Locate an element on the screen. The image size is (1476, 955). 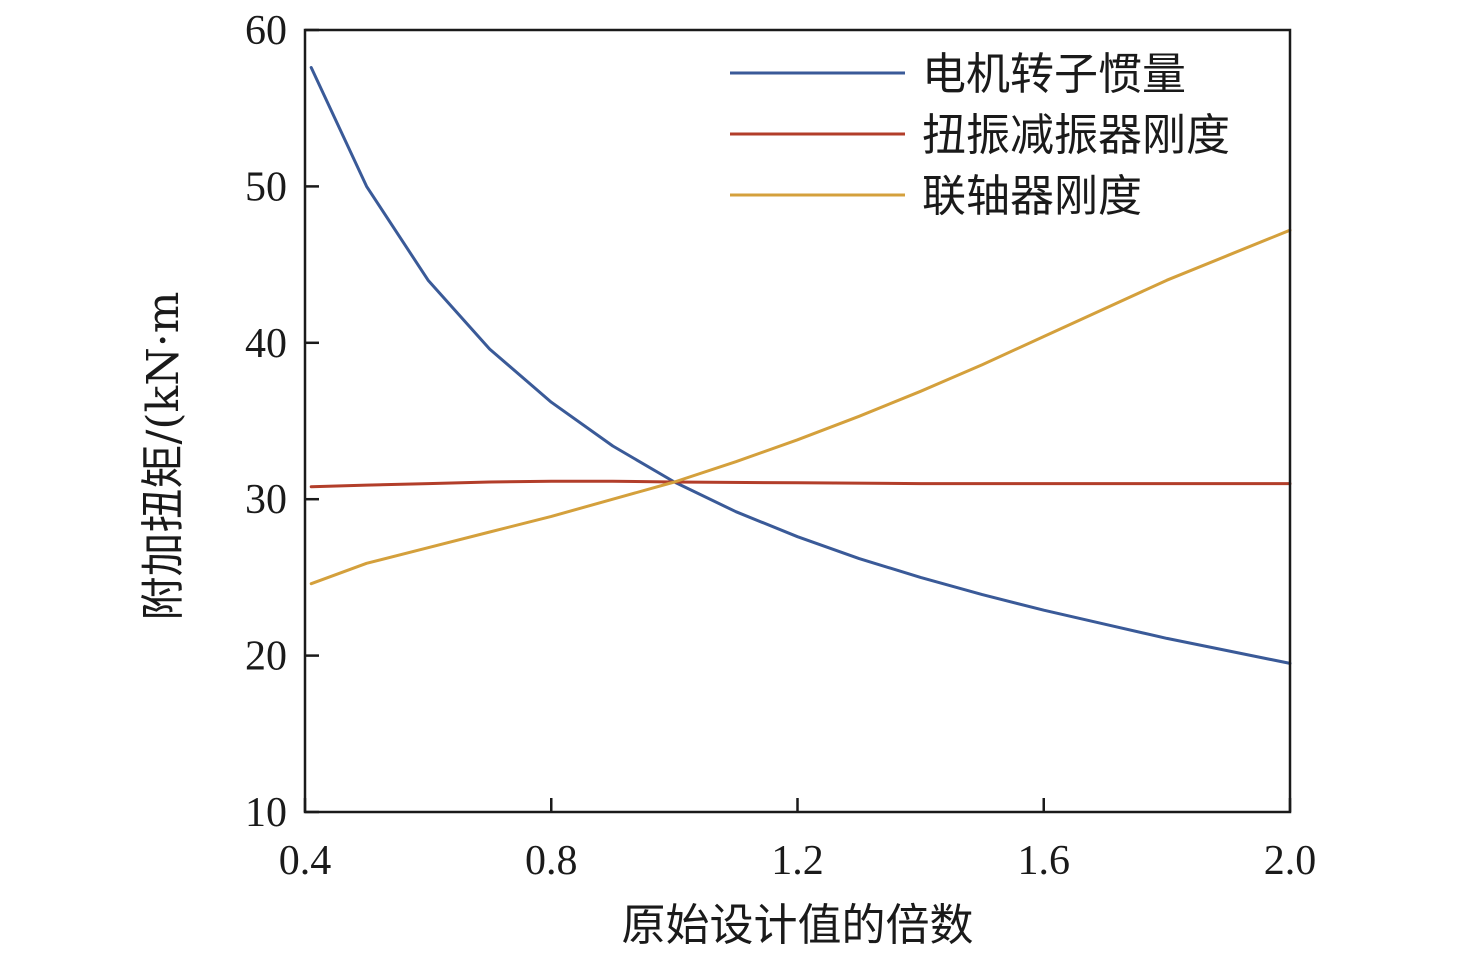
legend-item: 电机转子惯量 is located at coordinates (958, 74).